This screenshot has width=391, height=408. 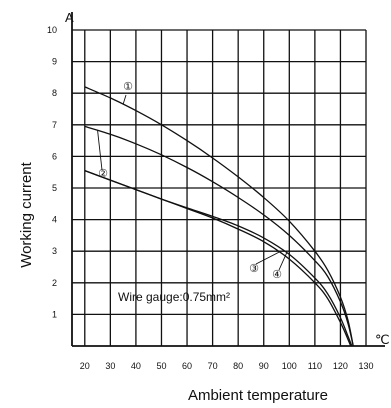 What do you see at coordinates (258, 395) in the screenshot?
I see `x-axis-title: Ambient temperature` at bounding box center [258, 395].